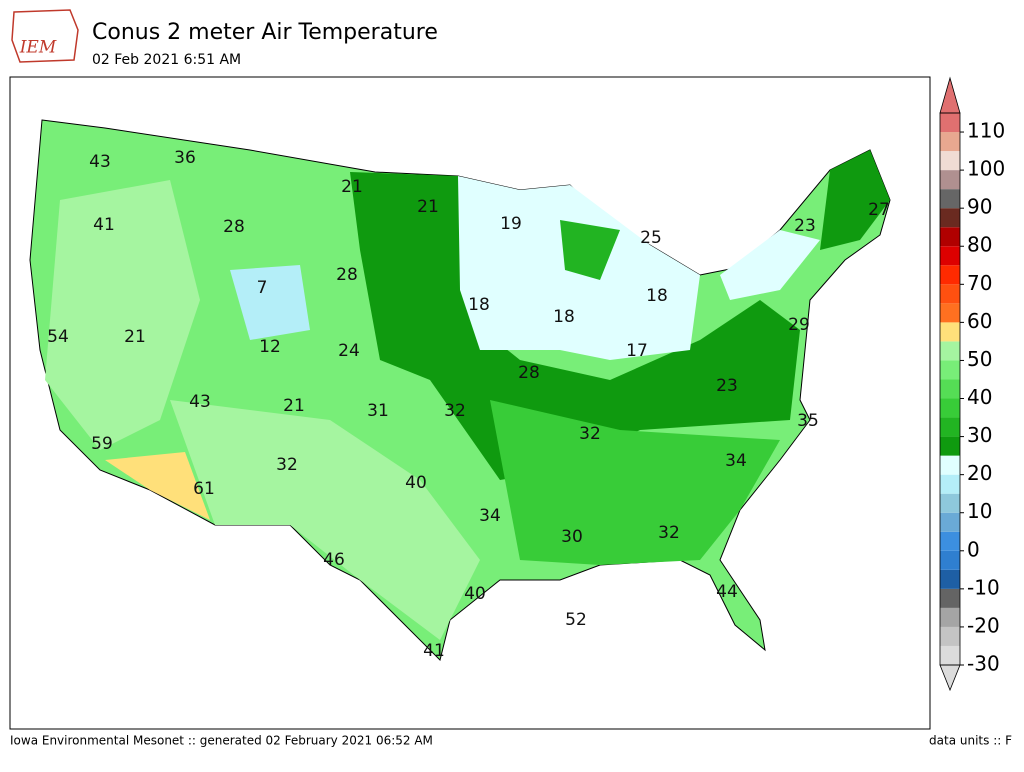 This screenshot has height=772, width=1024. Describe the element at coordinates (979, 473) in the screenshot. I see `colorbar-tick-label: 20` at that location.